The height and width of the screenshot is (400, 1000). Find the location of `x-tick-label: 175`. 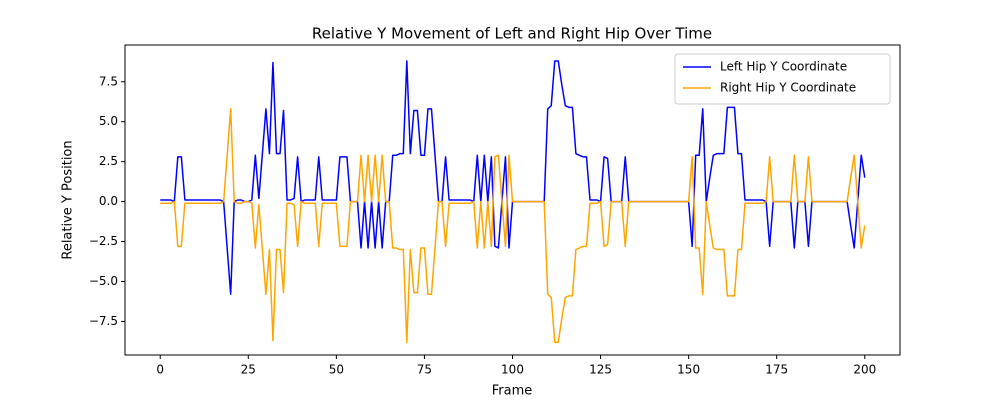

x-tick-label: 175 is located at coordinates (776, 370).